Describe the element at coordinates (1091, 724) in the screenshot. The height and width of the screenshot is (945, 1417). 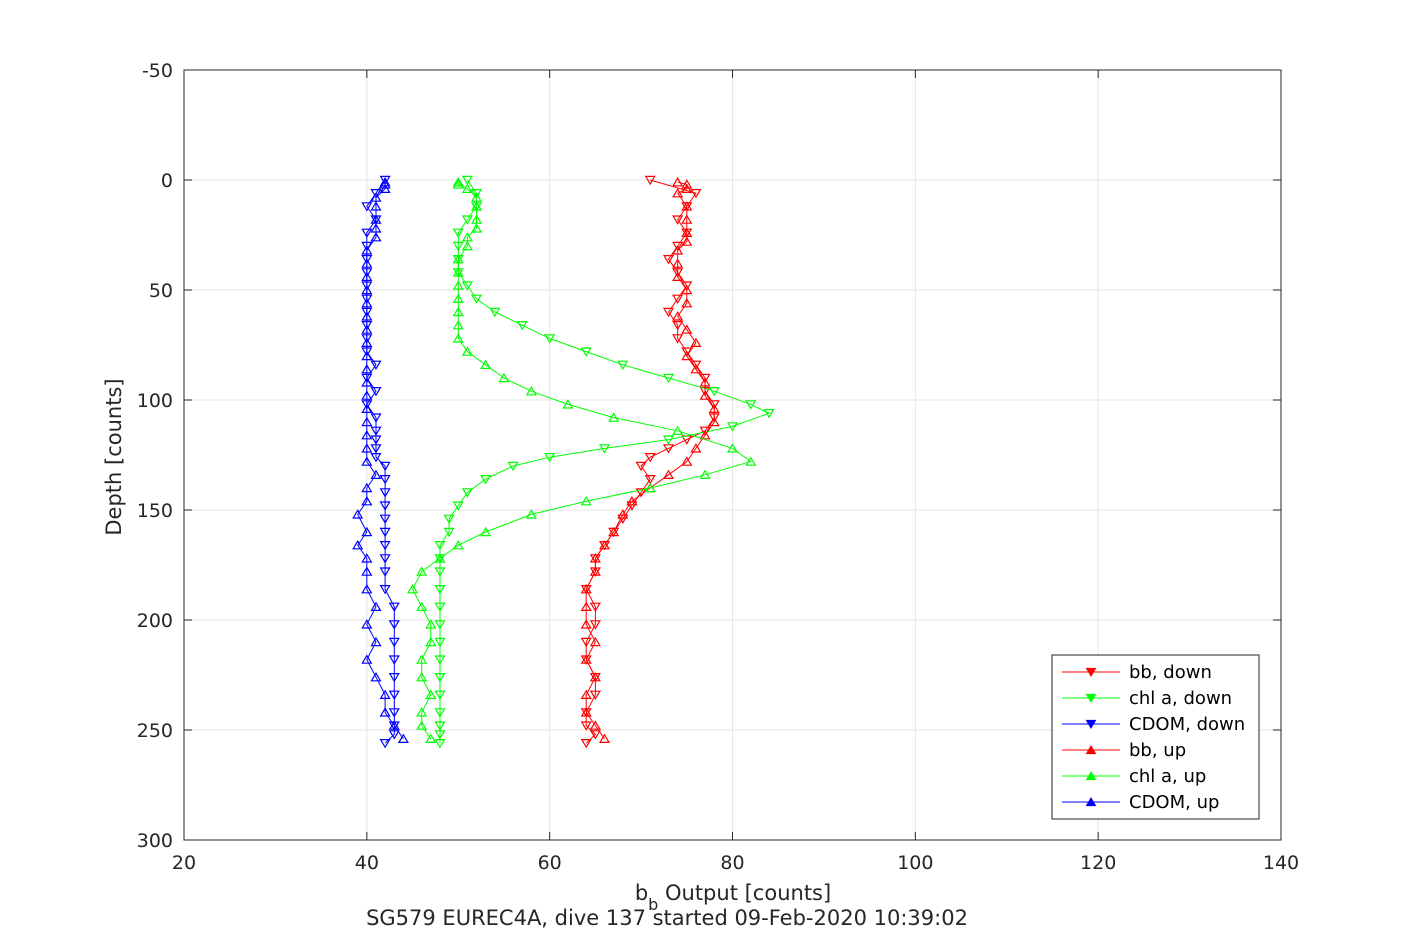
I see `legend-marker` at that location.